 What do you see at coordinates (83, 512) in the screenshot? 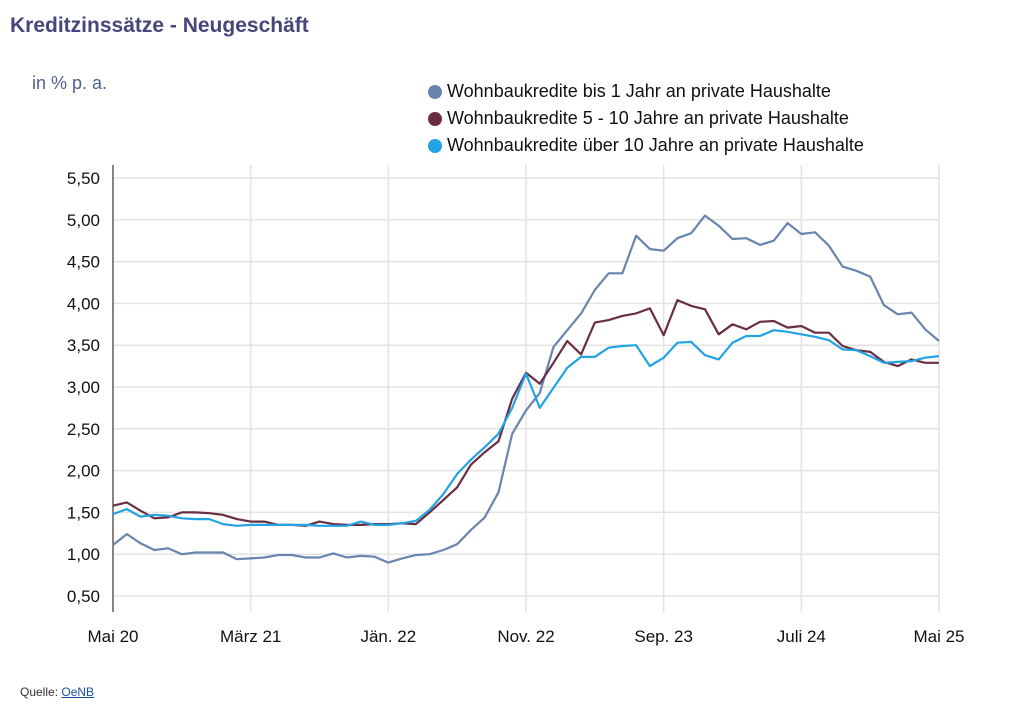
I see `y-tick-label: 1,50` at bounding box center [83, 512].